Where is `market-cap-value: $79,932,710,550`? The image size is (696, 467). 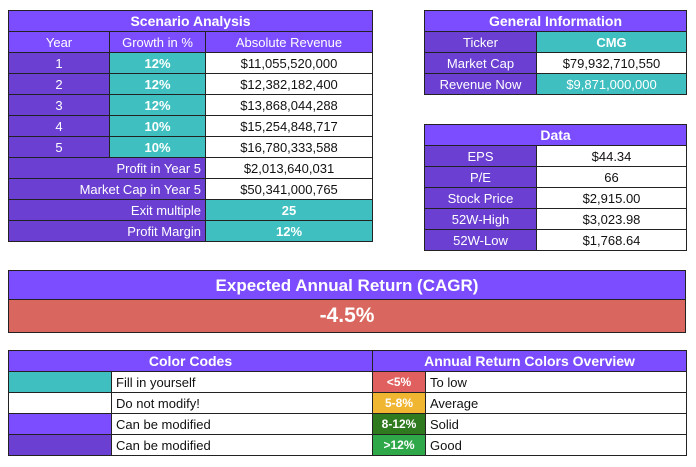 market-cap-value: $79,932,710,550 is located at coordinates (611, 63).